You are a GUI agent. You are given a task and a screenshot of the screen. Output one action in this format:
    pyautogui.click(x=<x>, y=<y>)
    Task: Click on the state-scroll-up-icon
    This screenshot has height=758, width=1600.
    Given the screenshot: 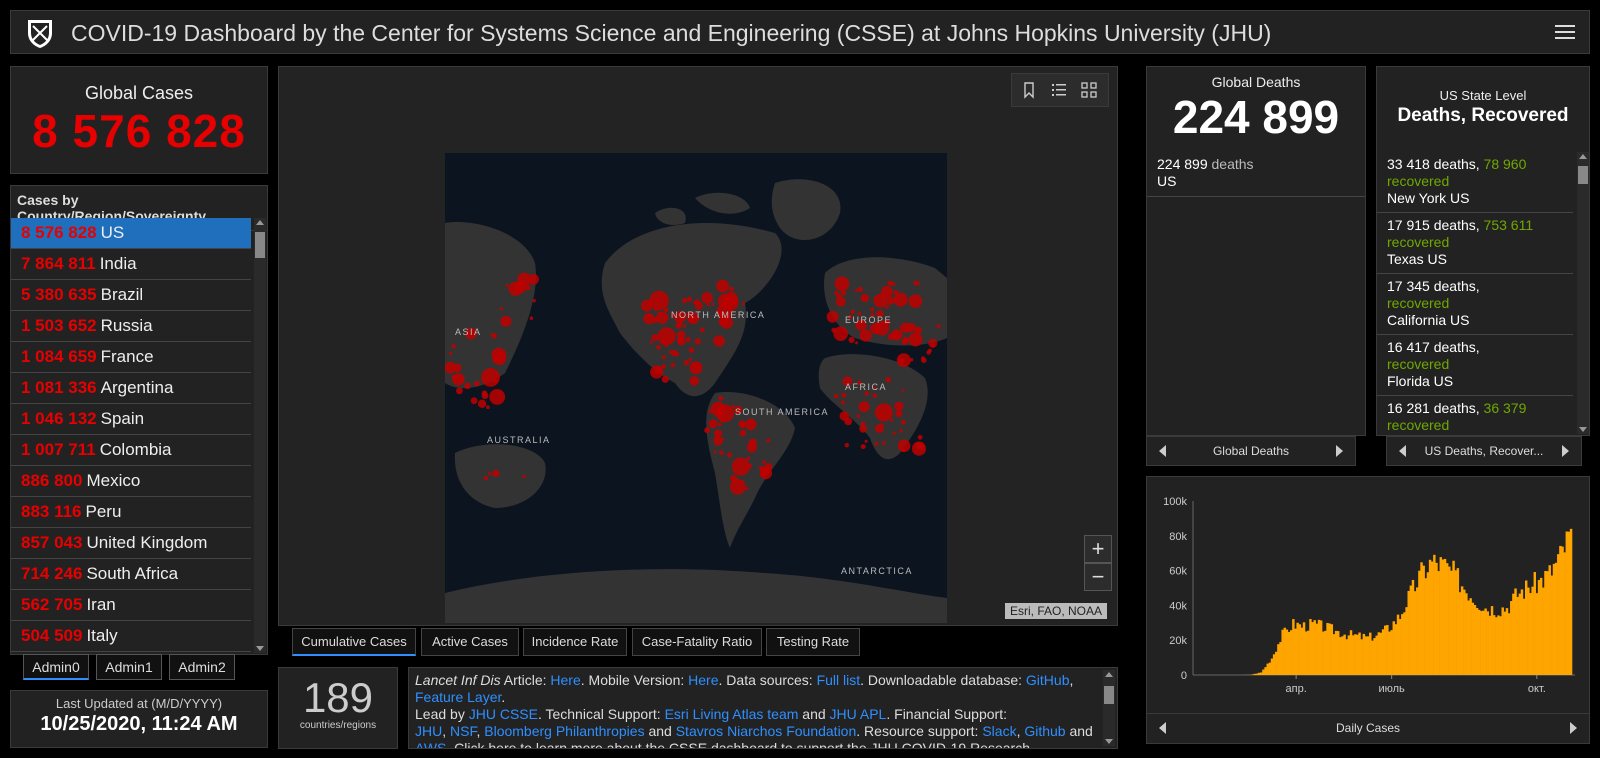 What is the action you would take?
    pyautogui.click(x=1583, y=156)
    